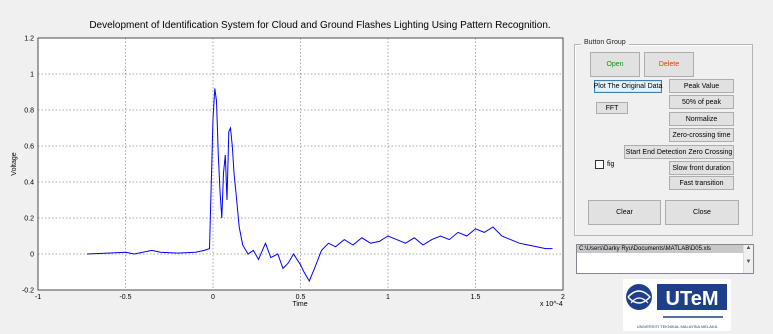  I want to click on y-tick-label: 1.2, so click(29, 39).